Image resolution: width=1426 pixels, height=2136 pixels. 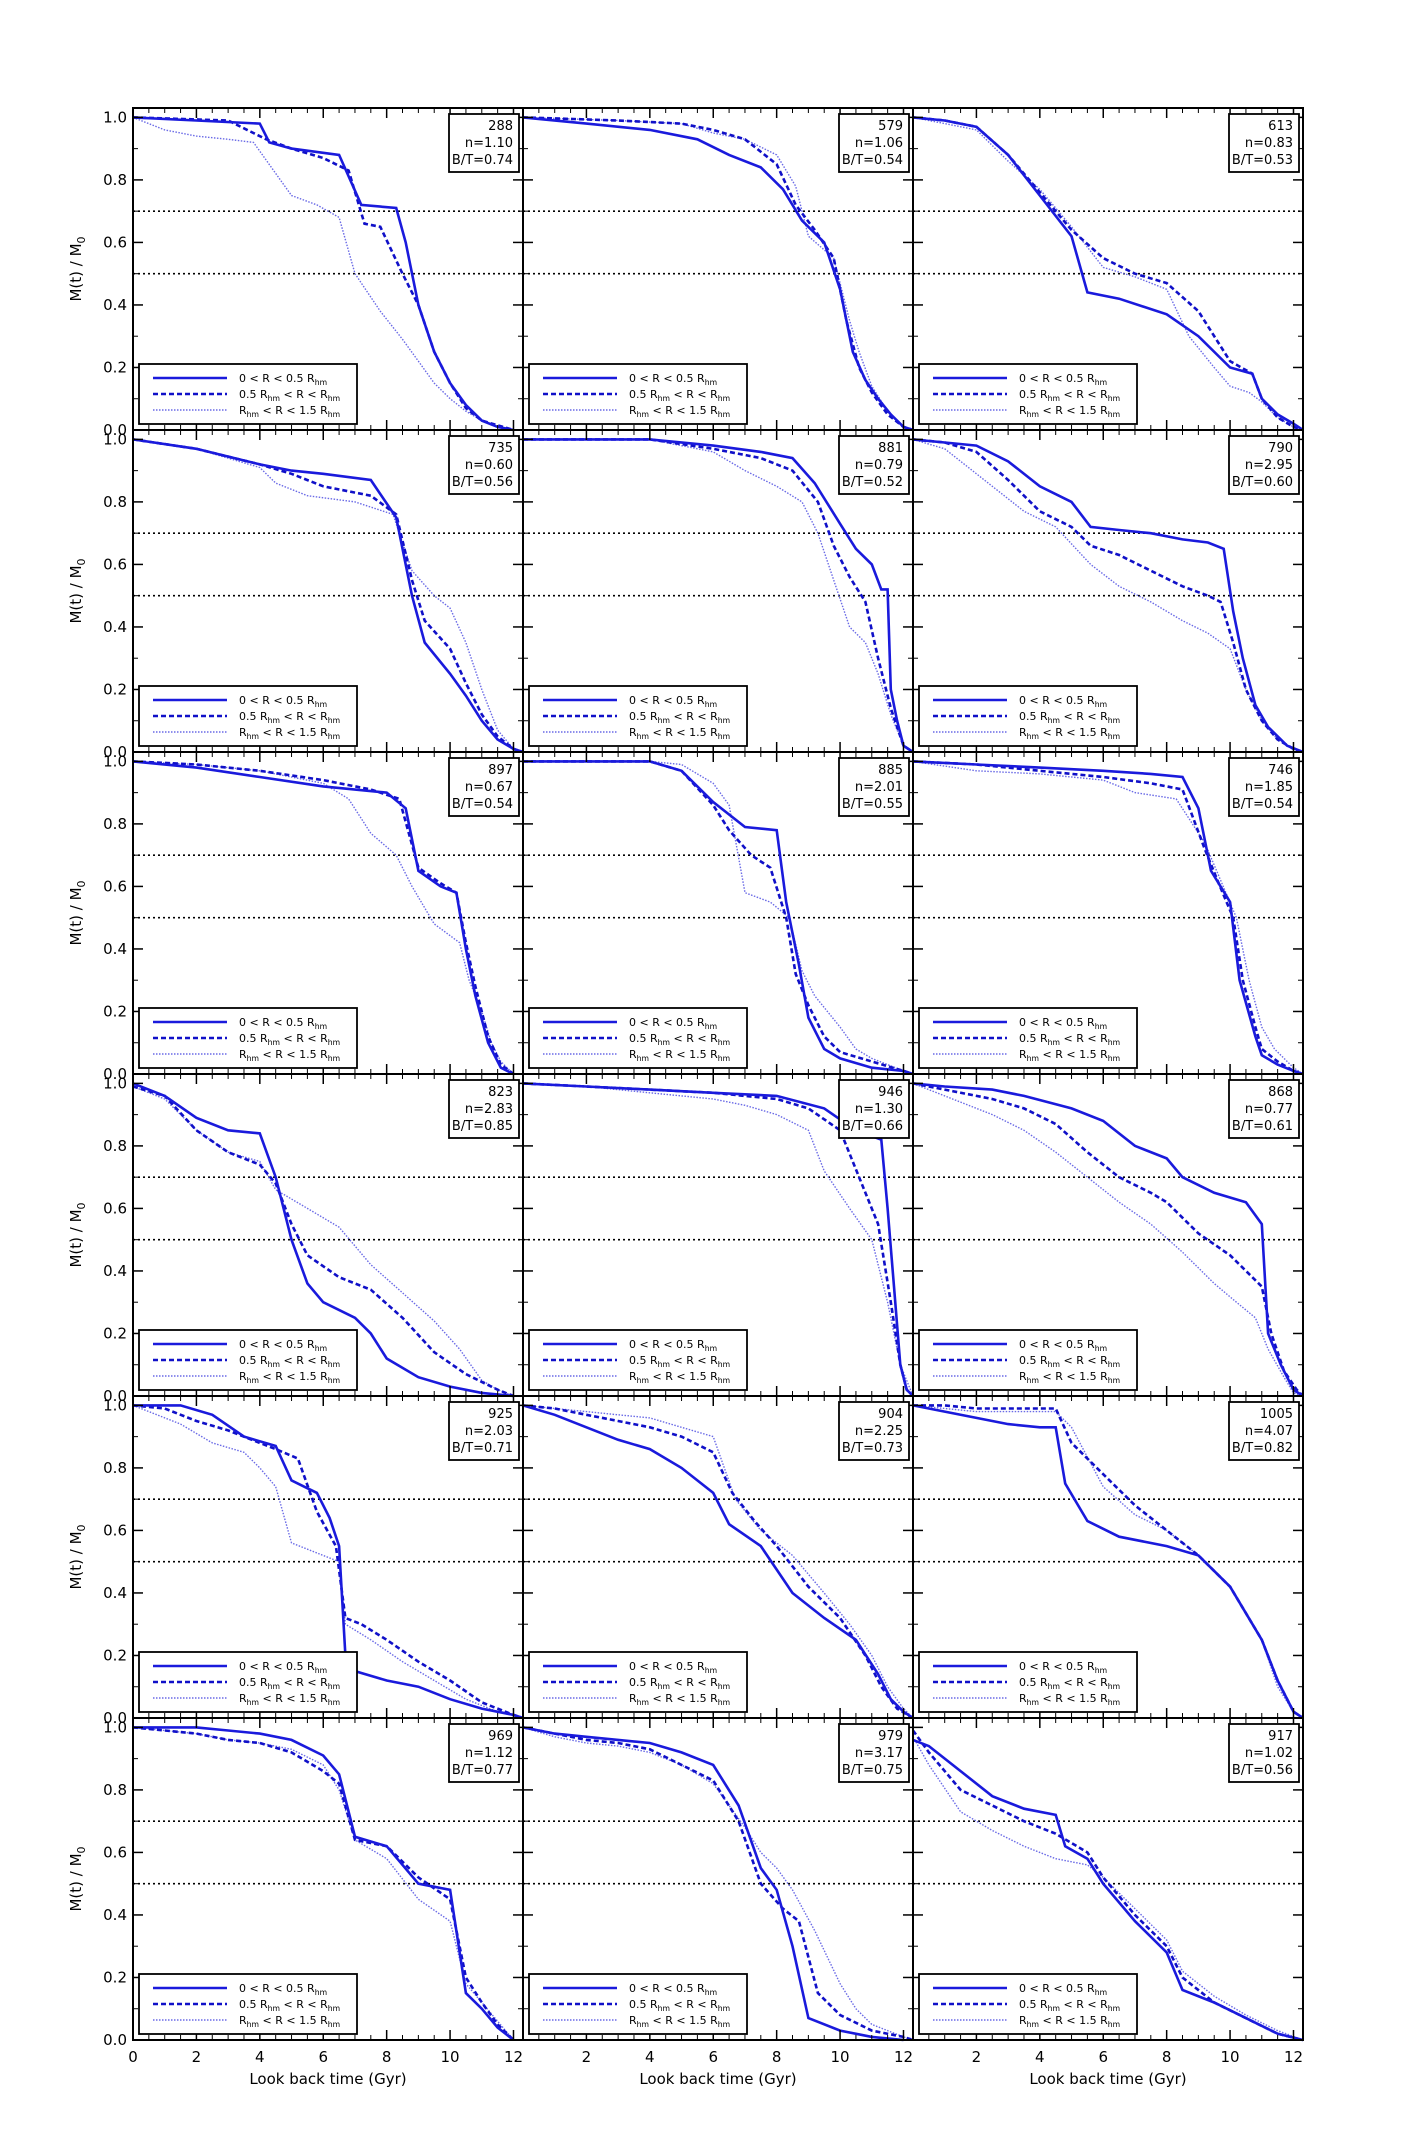 I want to click on y-tick-label: 0.6, so click(x=115, y=1208).